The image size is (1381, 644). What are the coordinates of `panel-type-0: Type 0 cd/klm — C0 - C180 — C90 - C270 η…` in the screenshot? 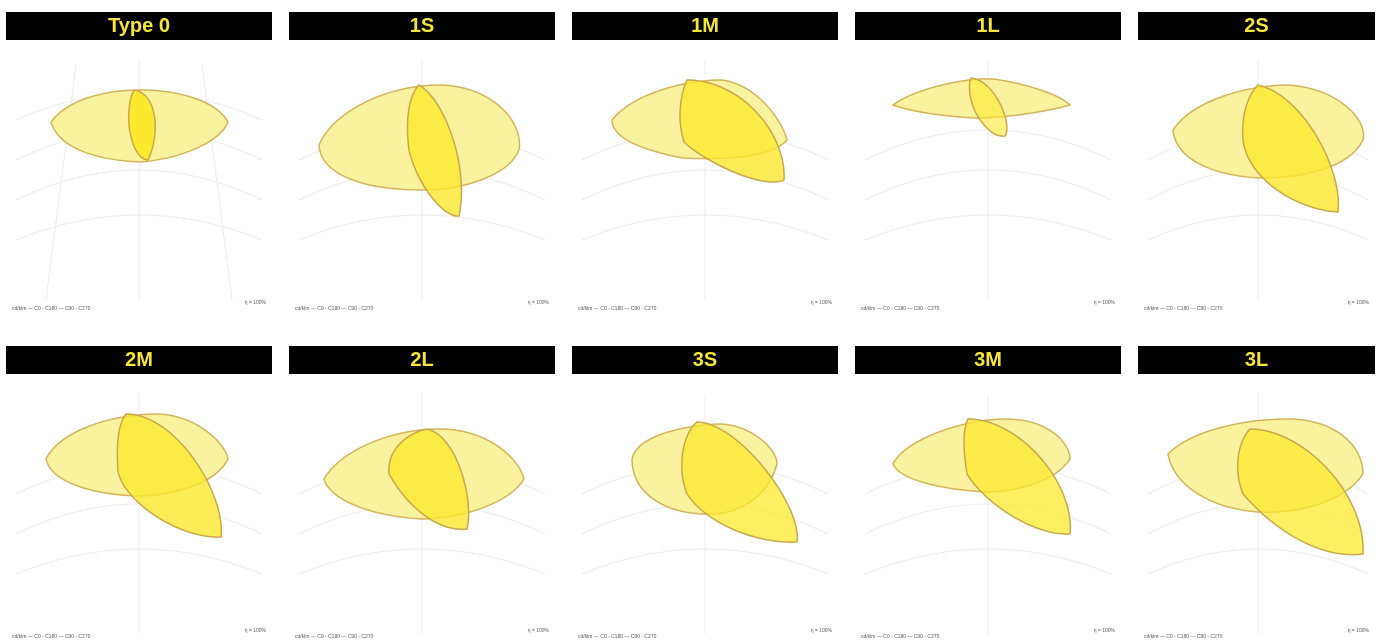 It's located at (139, 163).